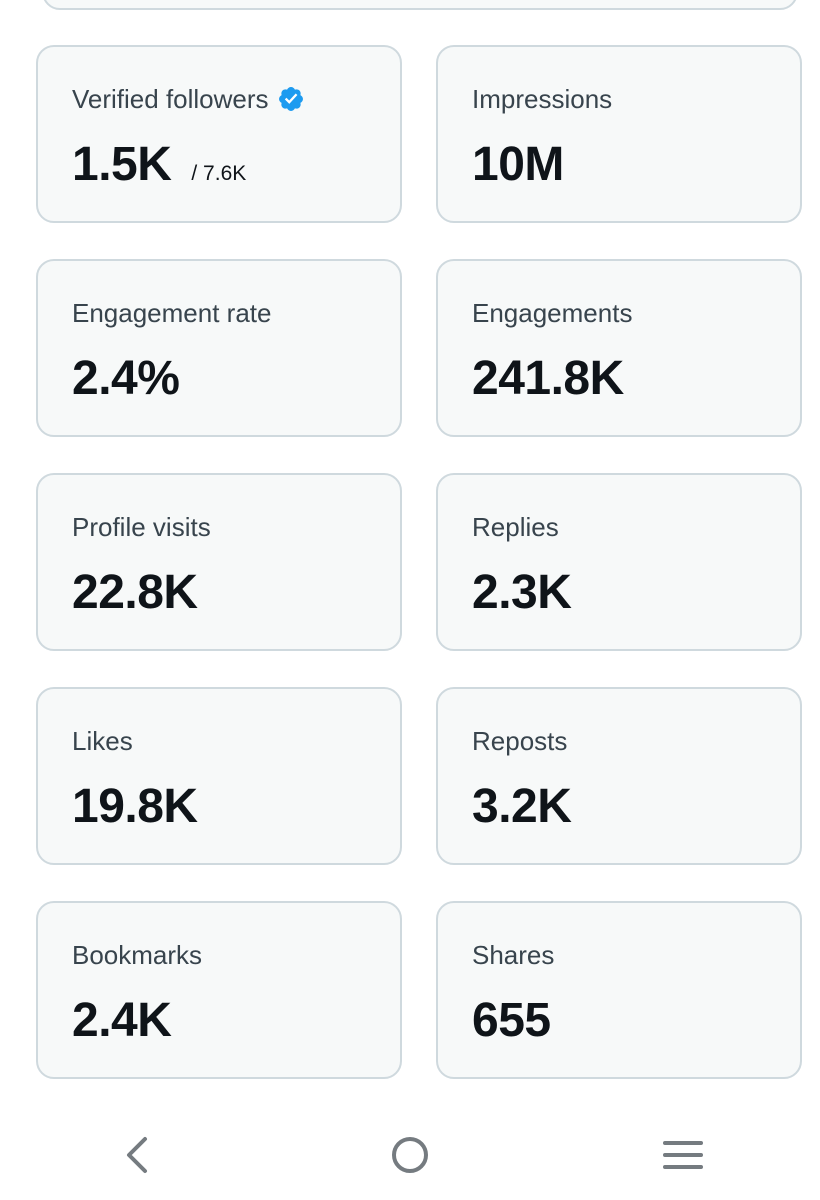 The height and width of the screenshot is (1200, 820). I want to click on verified-badge-icon, so click(290, 99).